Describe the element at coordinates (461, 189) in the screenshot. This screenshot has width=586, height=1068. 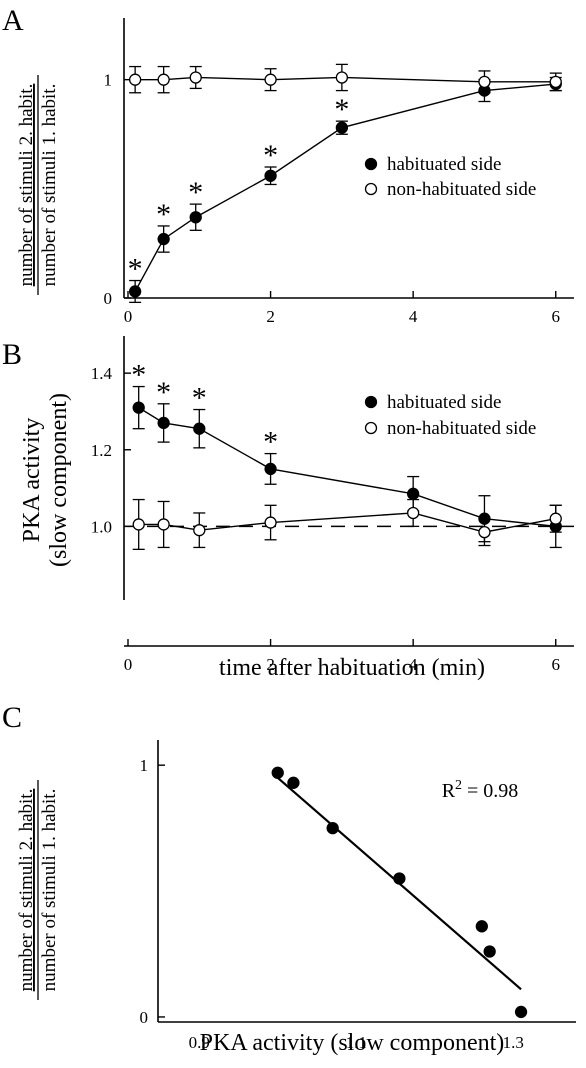
I see `legend-open-label: non-habituated side` at that location.